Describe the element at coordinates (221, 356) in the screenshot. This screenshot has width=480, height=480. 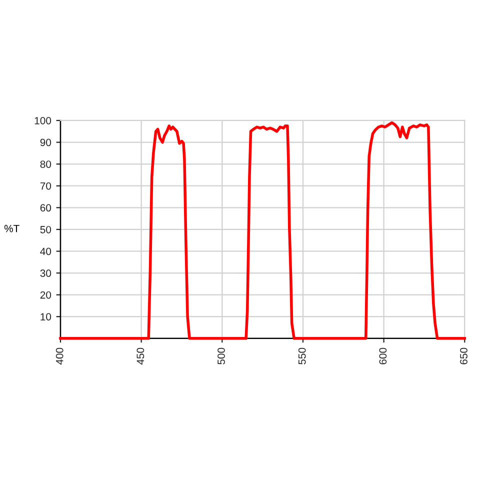
I see `x-tick-label: 500` at that location.